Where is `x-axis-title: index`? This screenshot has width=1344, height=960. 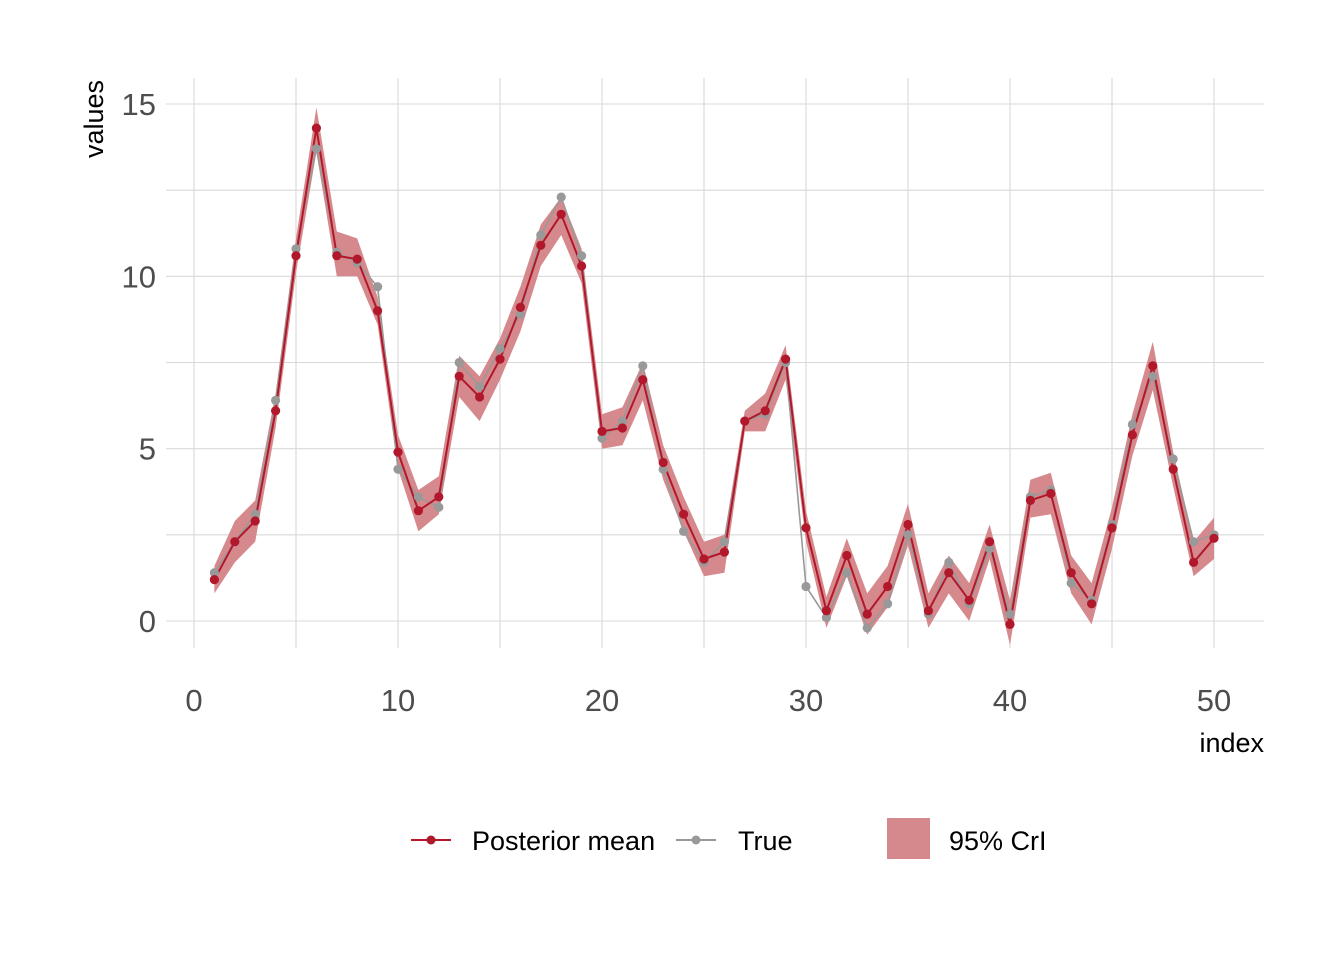 x-axis-title: index is located at coordinates (1231, 743).